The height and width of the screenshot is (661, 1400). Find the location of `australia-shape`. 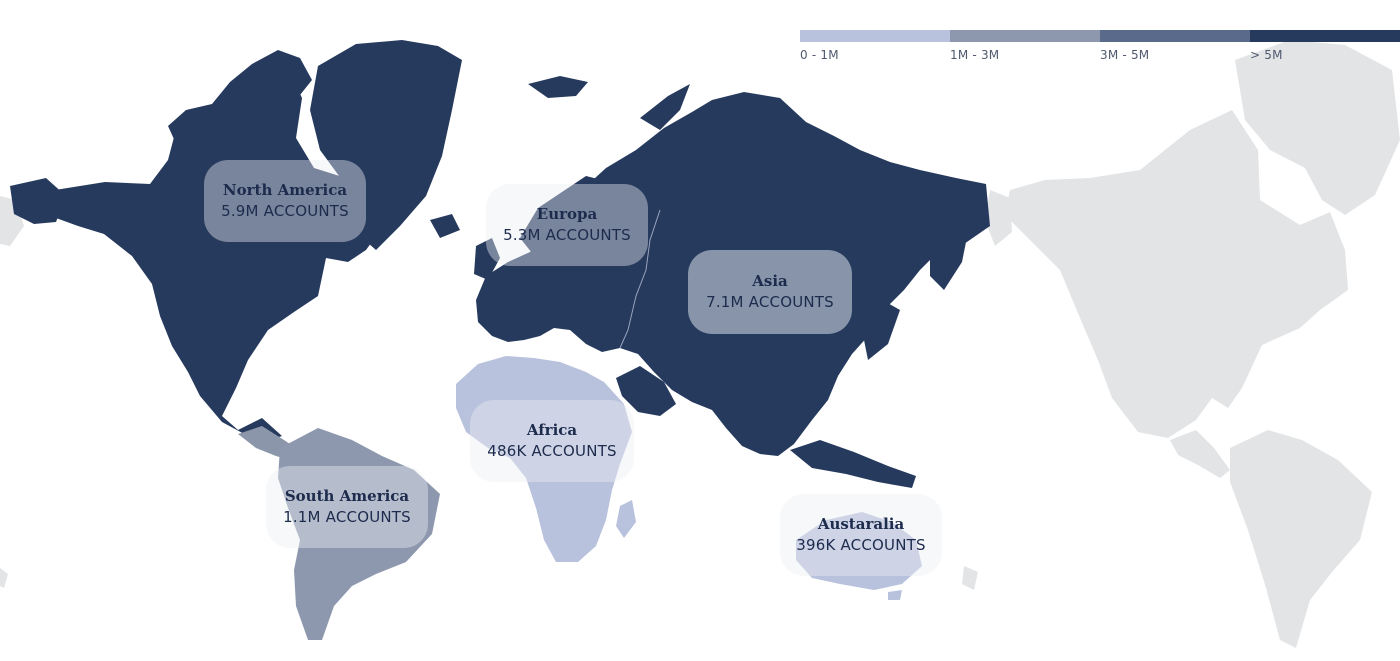

australia-shape is located at coordinates (859, 551).